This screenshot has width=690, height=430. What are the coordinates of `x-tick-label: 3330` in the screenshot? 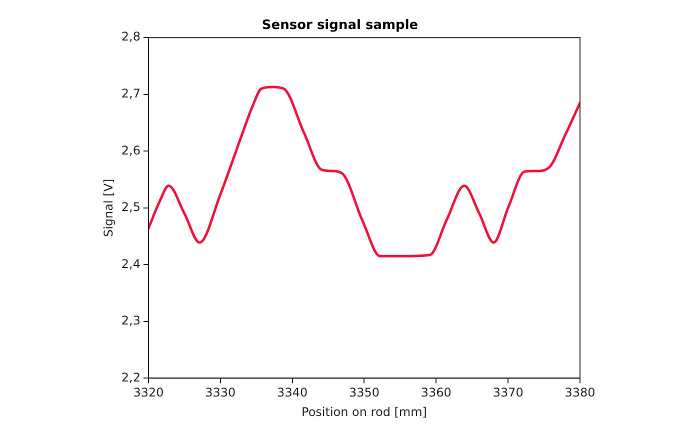 It's located at (220, 393).